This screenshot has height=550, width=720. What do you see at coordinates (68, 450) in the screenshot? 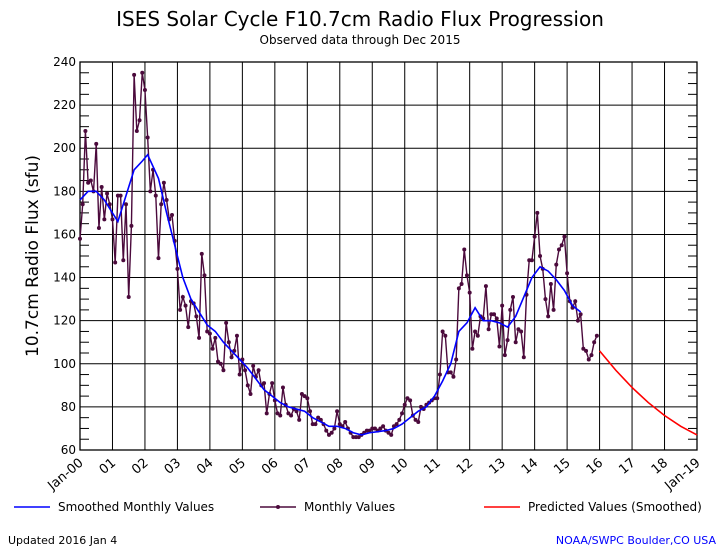
I see `y-tick-label: 60` at bounding box center [68, 450].